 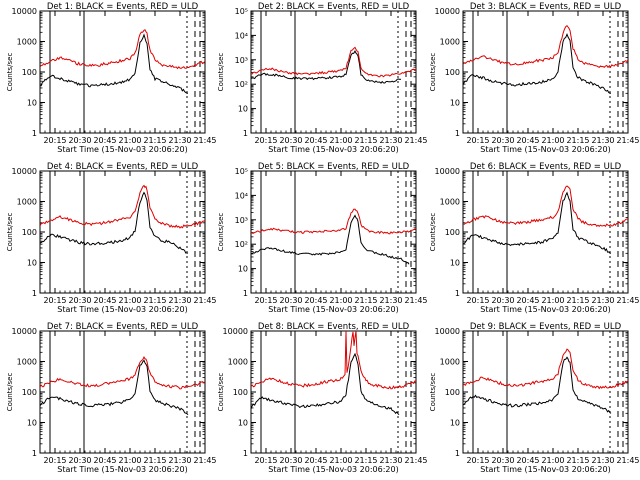 What do you see at coordinates (334, 7) in the screenshot?
I see `panel-title: Det 2: BLACK = Events, RED = ULD` at bounding box center [334, 7].